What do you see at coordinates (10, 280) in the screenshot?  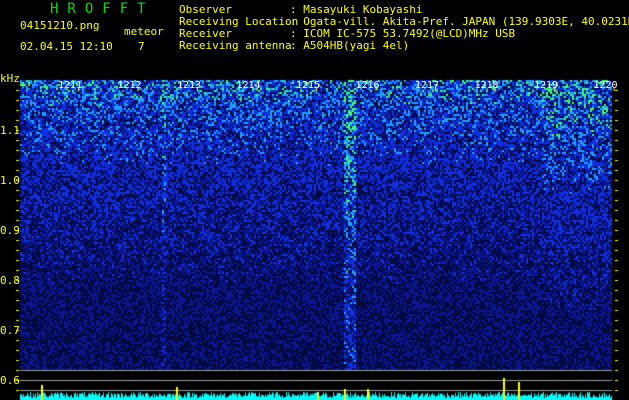 I see `y-tick-label: 0.8` at bounding box center [10, 280].